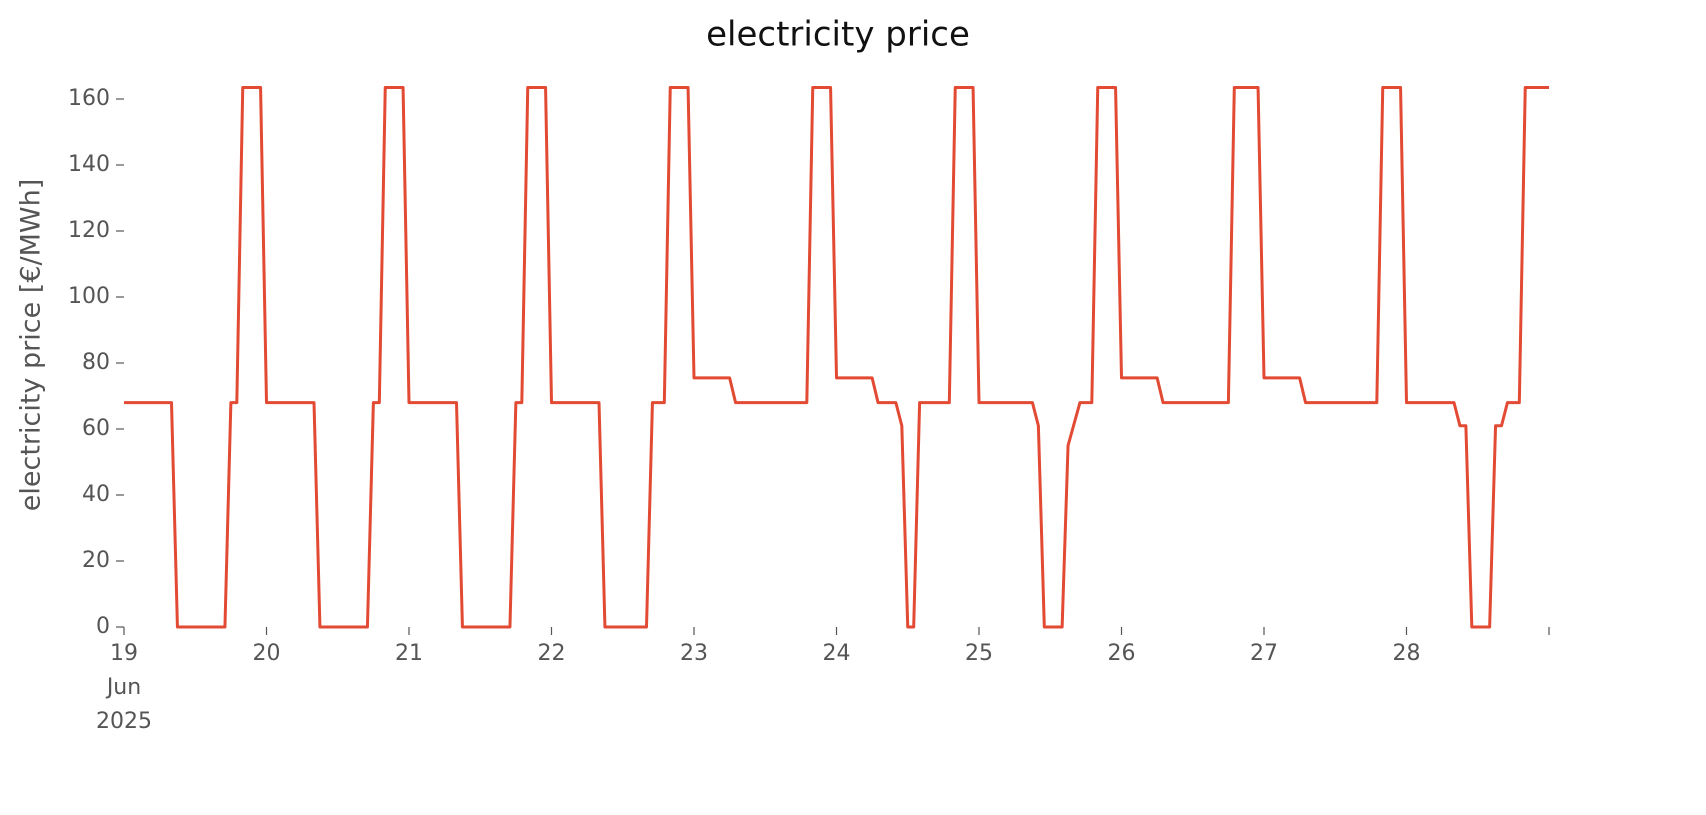  What do you see at coordinates (1121, 653) in the screenshot?
I see `x-tick-label: 26` at bounding box center [1121, 653].